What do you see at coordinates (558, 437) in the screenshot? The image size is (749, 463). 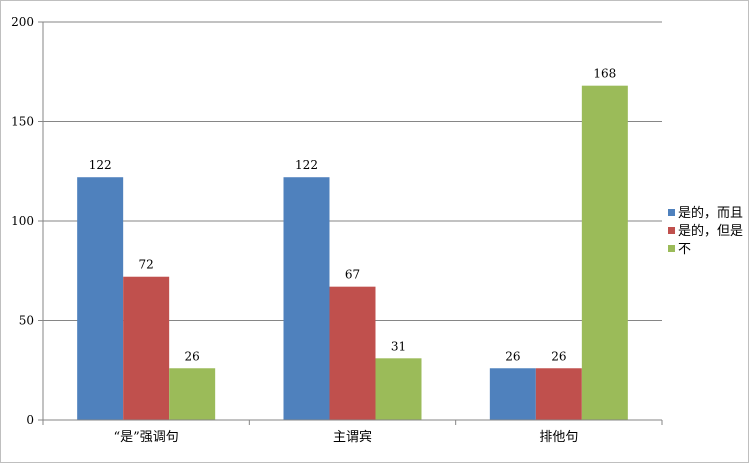 I see `x-category-label: 排他句` at bounding box center [558, 437].